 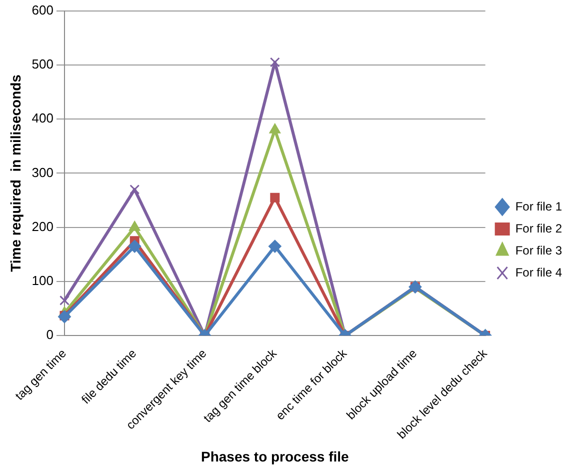 I want to click on legend-label: For file 3, so click(x=538, y=250).